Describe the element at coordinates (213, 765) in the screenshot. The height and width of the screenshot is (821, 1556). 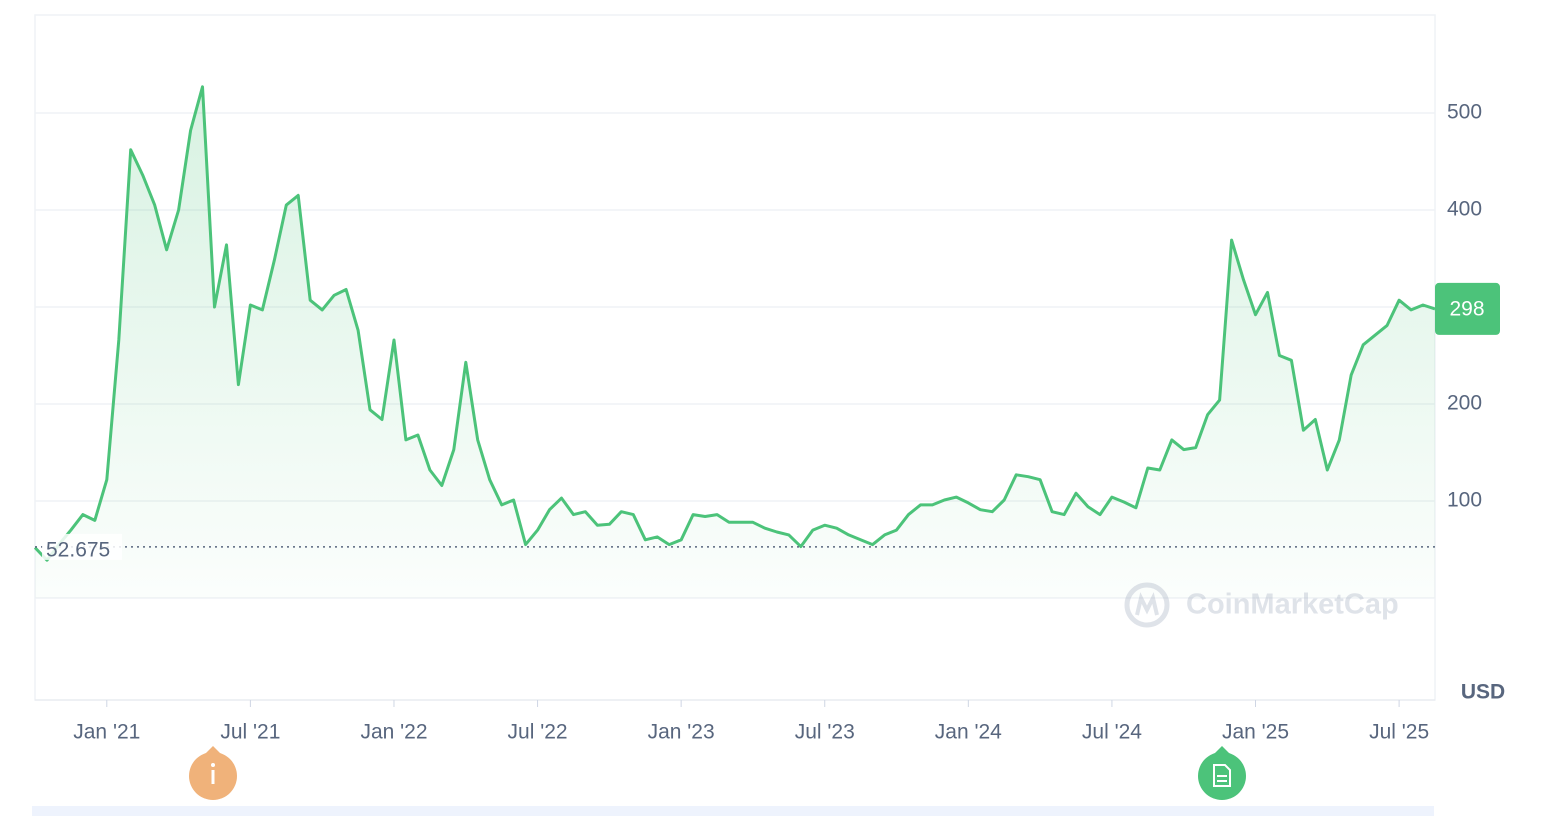
I see `marker-glyph-dot` at that location.